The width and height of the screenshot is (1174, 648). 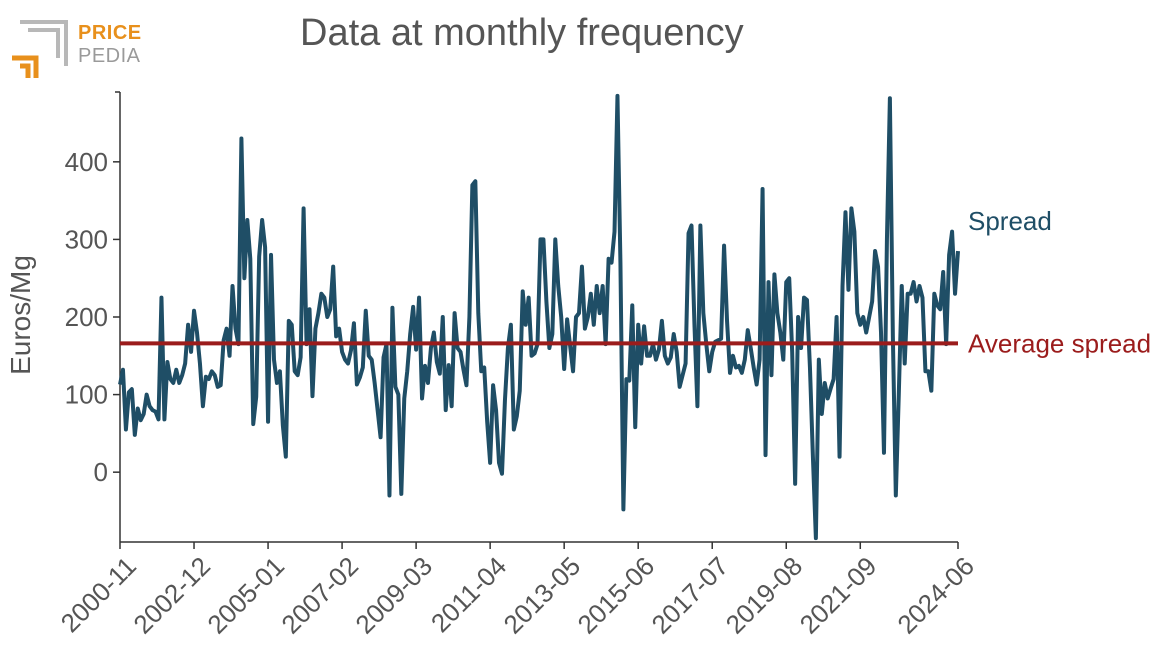 What do you see at coordinates (764, 595) in the screenshot?
I see `x-tick-label: 2019-08` at bounding box center [764, 595].